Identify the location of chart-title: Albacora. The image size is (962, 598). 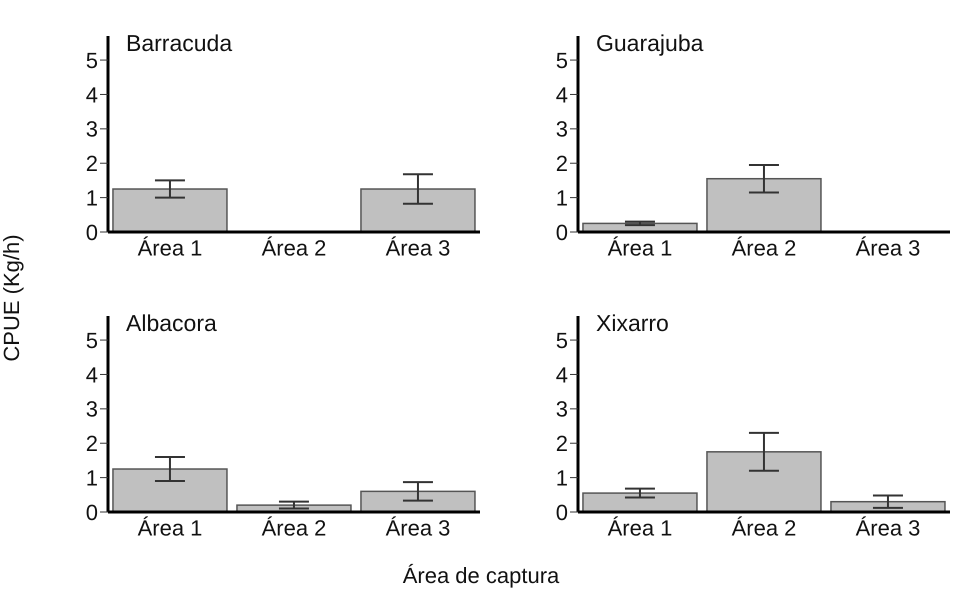
(171, 323).